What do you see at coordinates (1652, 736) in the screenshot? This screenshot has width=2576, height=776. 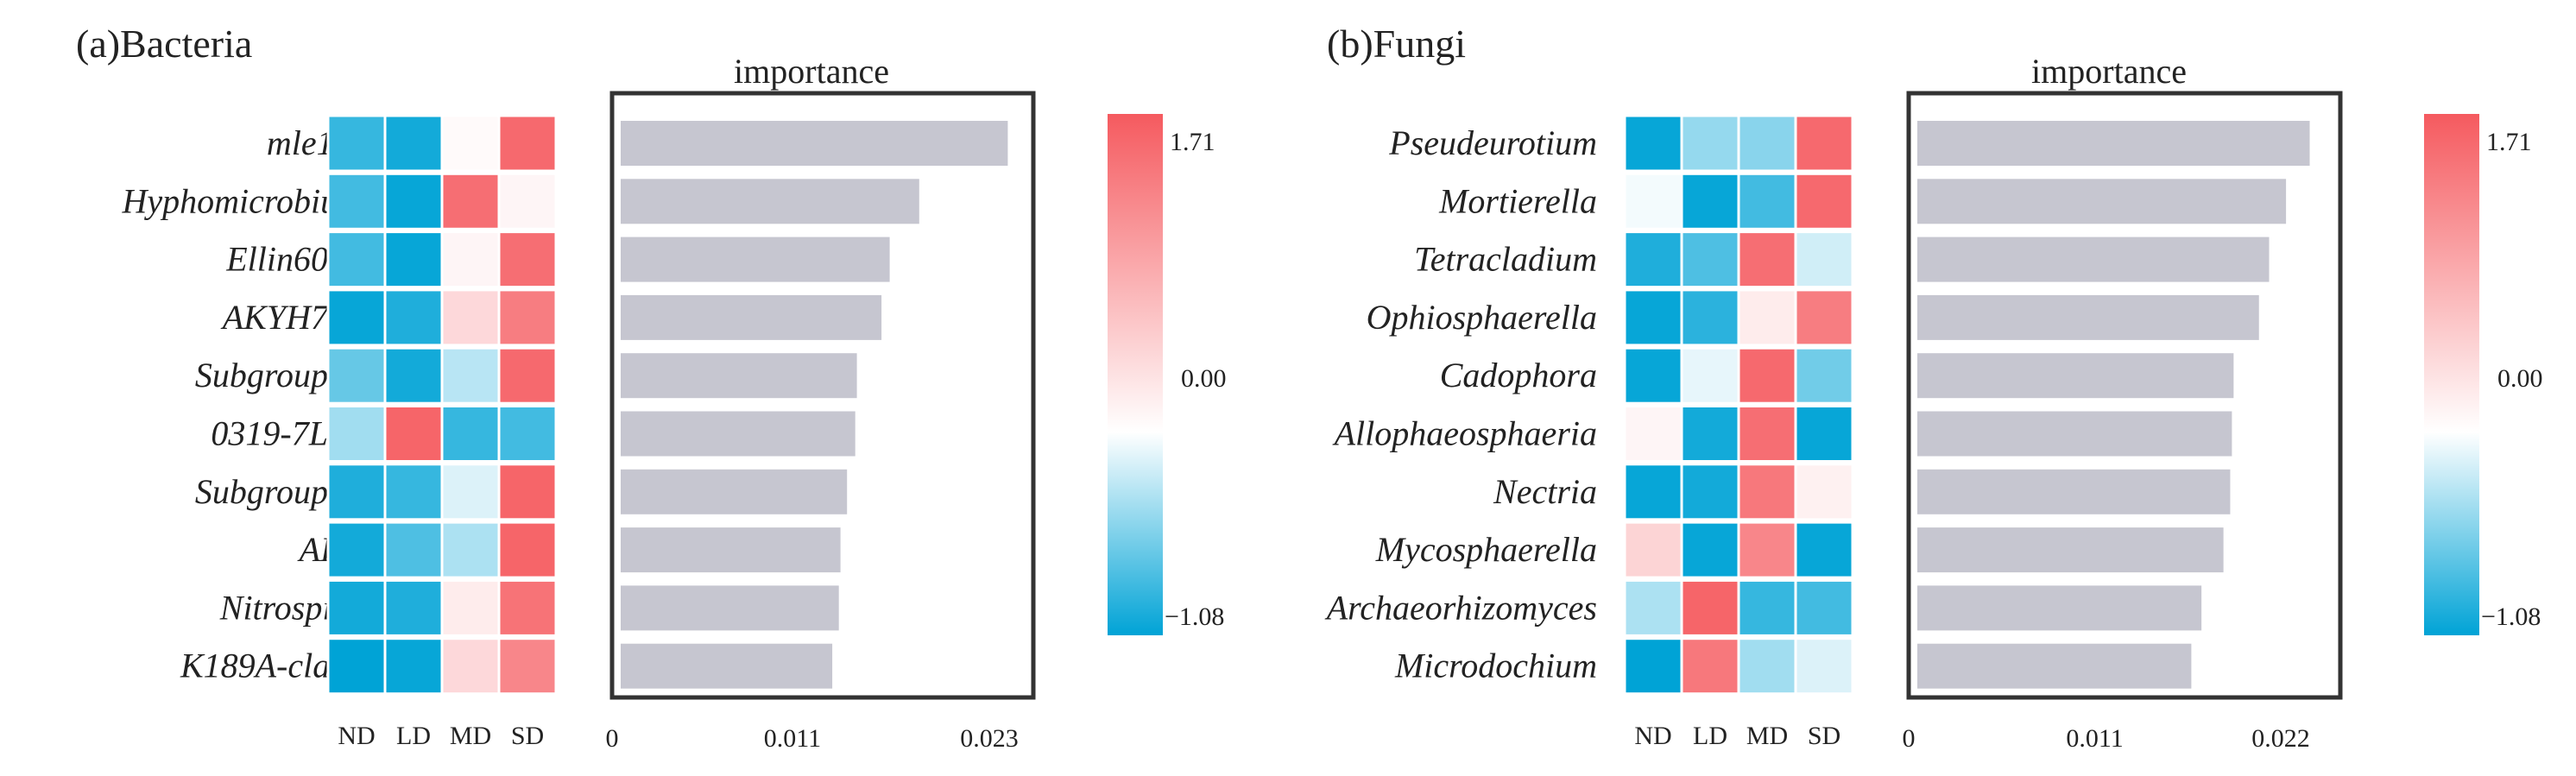 I see `condition-label: ND` at bounding box center [1652, 736].